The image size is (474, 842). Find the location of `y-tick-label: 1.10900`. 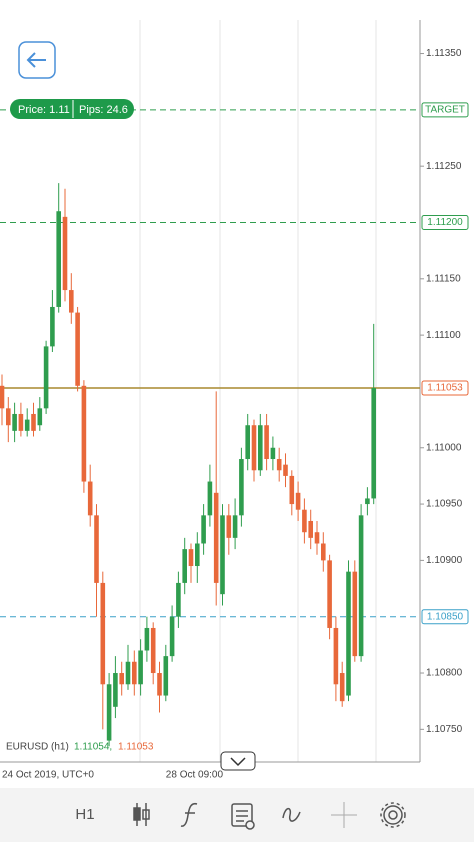

y-tick-label: 1.10900 is located at coordinates (444, 560).